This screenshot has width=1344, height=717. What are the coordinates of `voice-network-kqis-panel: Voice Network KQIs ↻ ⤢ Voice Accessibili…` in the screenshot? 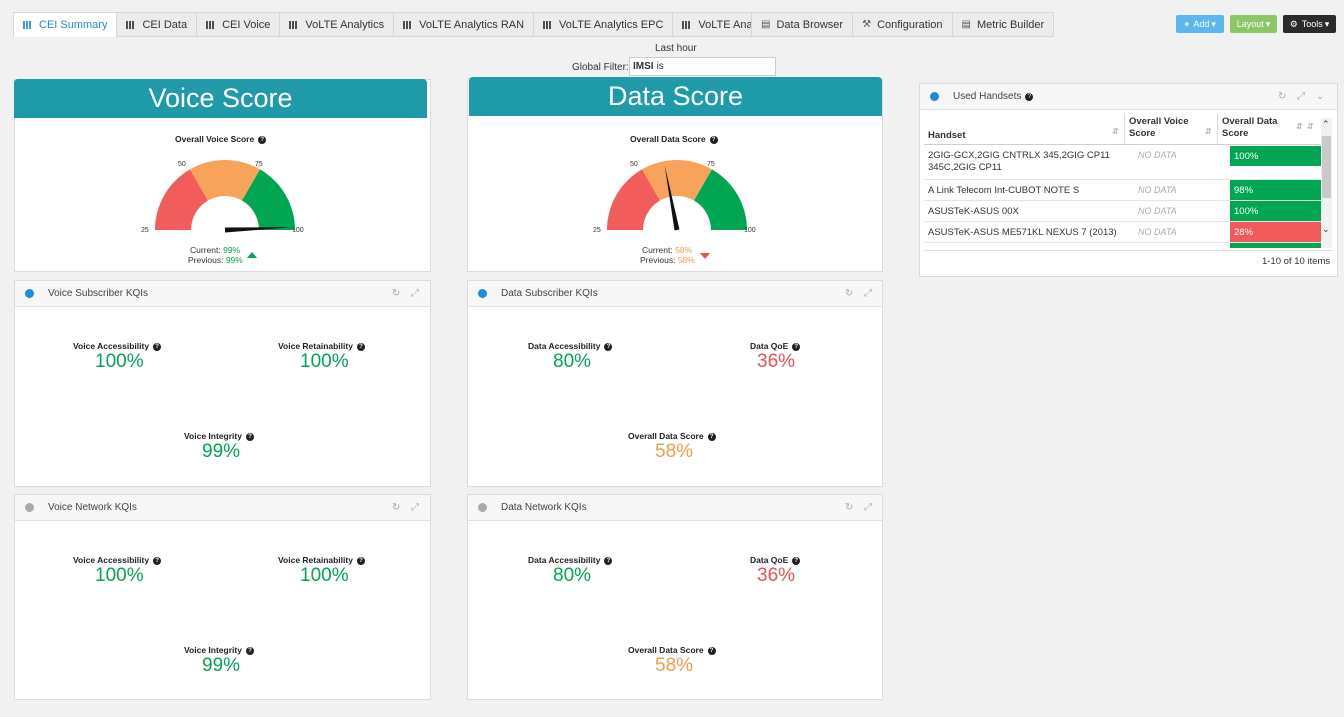 It's located at (222, 597).